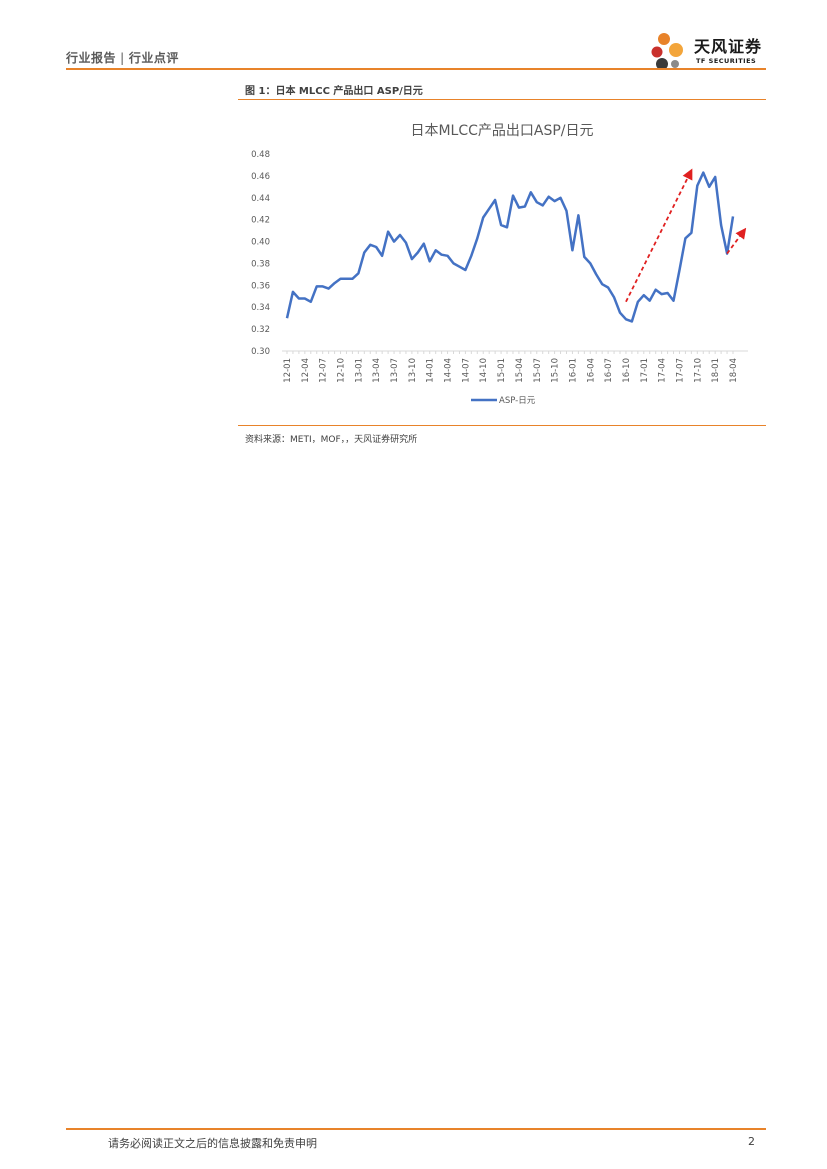  I want to click on x-tick-label: 16-07, so click(609, 370).